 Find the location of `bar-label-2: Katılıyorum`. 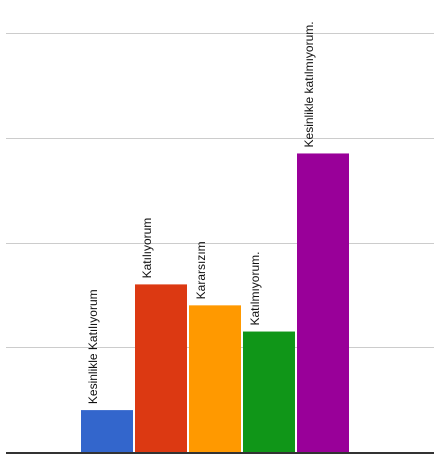

bar-label-2: Katılıyorum is located at coordinates (147, 248).